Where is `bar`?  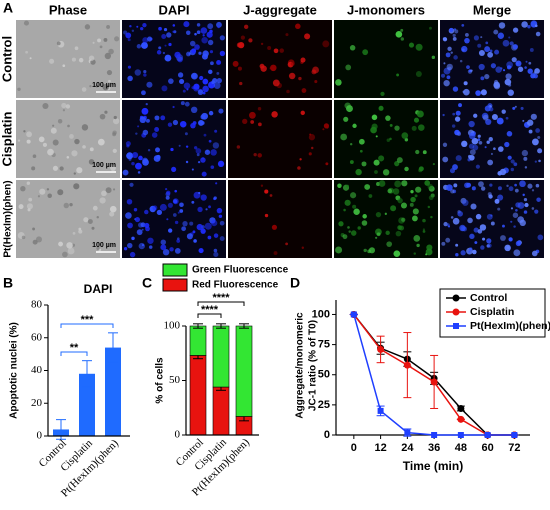 bar is located at coordinates (87, 404).